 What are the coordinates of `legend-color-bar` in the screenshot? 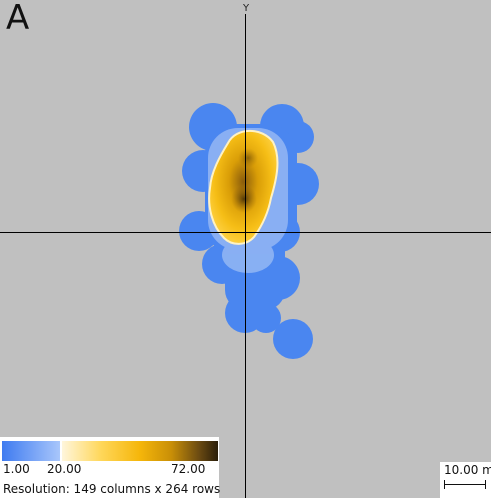 It's located at (110, 451).